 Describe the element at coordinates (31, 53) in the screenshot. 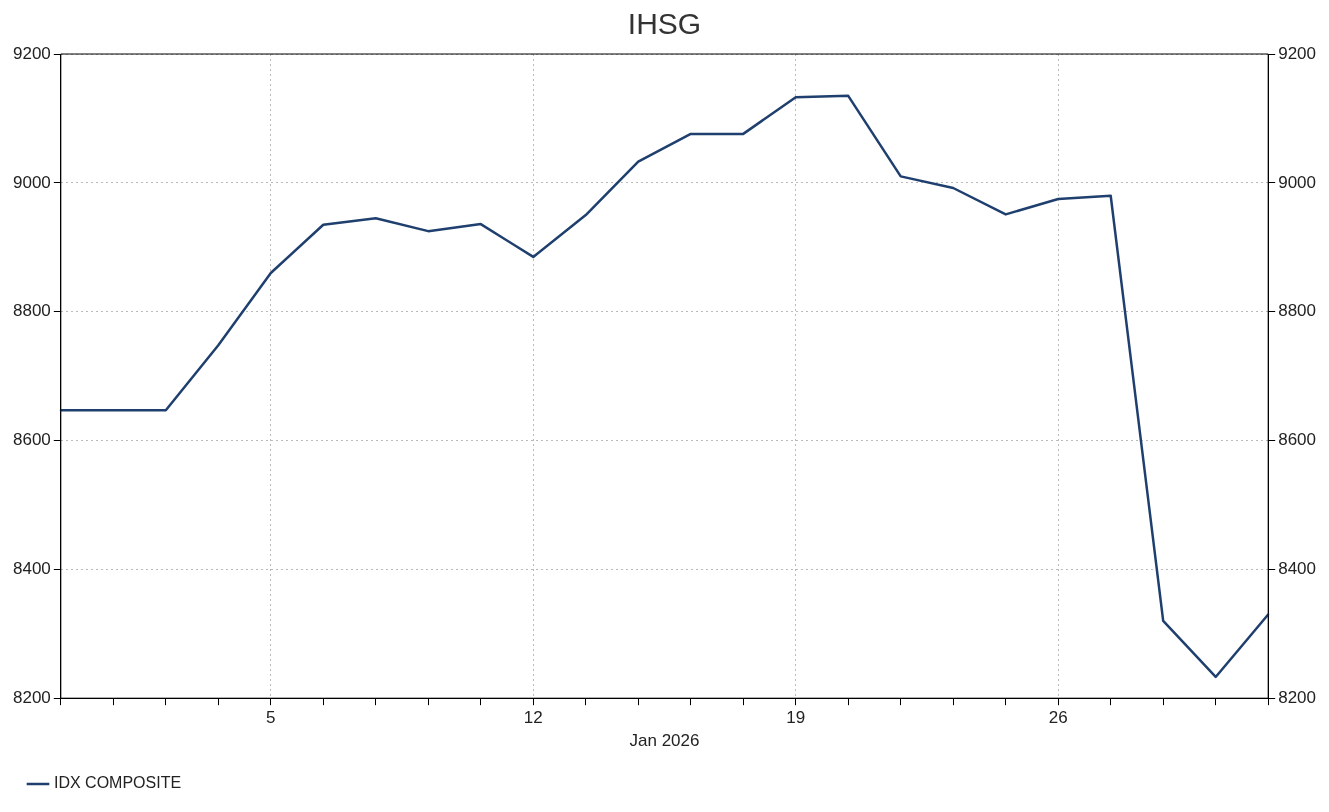

I see `y-tick-label: 9200` at that location.